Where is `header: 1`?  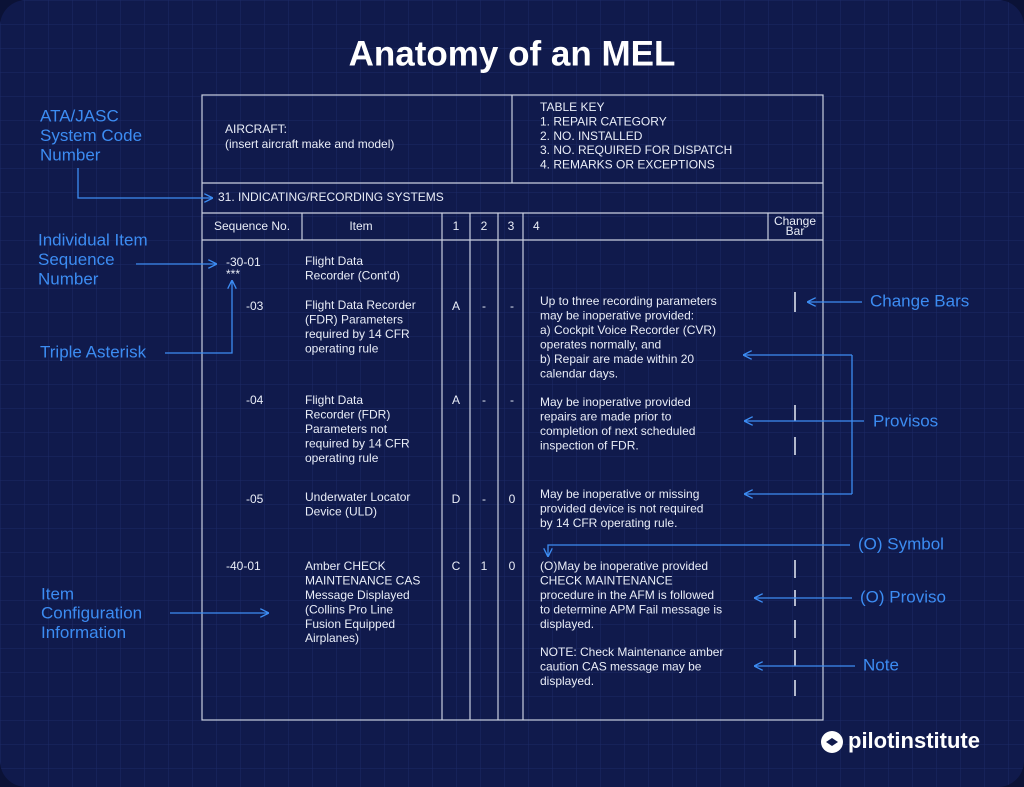
header: 1 is located at coordinates (456, 226).